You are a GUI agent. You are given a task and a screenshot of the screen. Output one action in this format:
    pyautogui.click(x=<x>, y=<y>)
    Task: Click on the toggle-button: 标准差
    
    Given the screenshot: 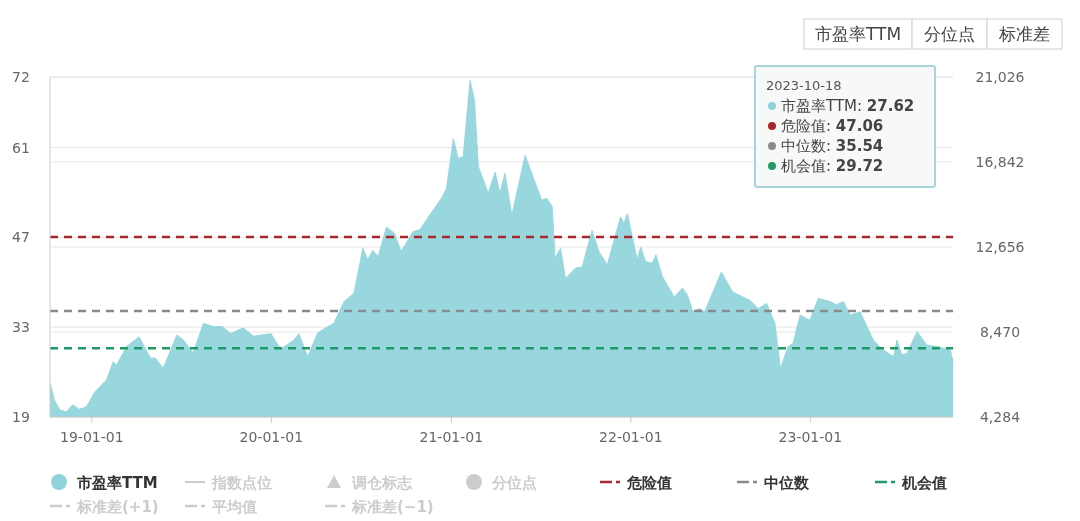 What is the action you would take?
    pyautogui.click(x=1024, y=34)
    